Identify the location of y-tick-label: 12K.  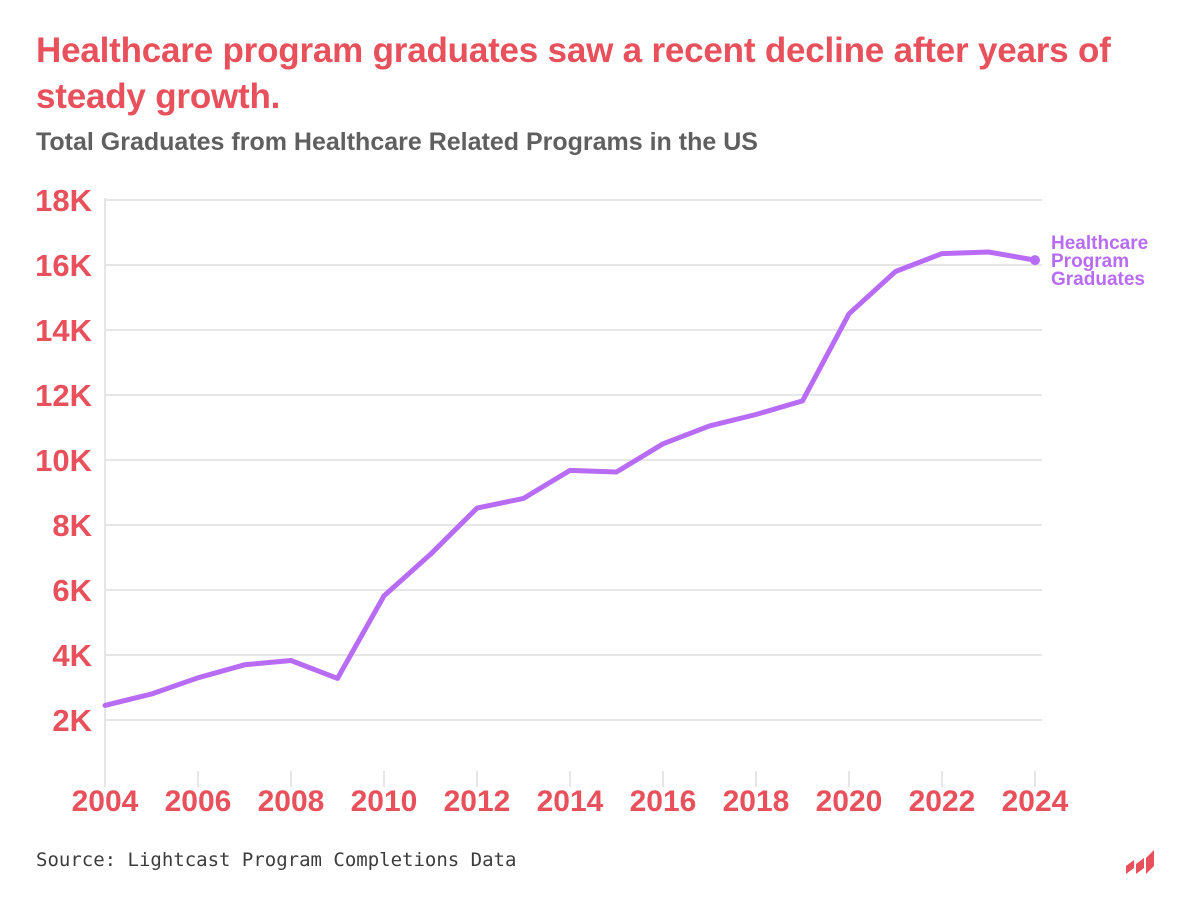
(63, 395).